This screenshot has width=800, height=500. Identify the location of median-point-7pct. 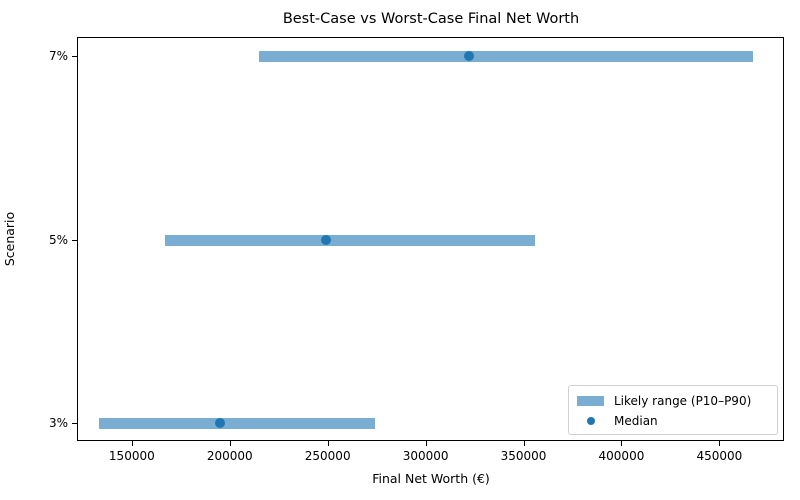
(468, 56).